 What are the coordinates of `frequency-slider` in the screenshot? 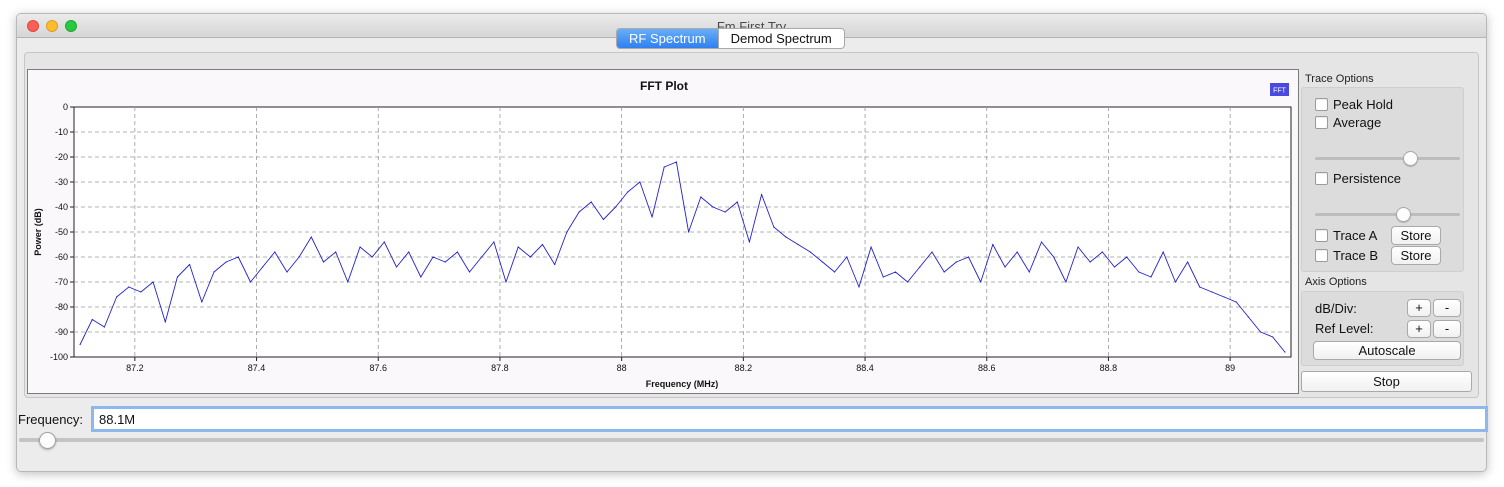 It's located at (751, 440).